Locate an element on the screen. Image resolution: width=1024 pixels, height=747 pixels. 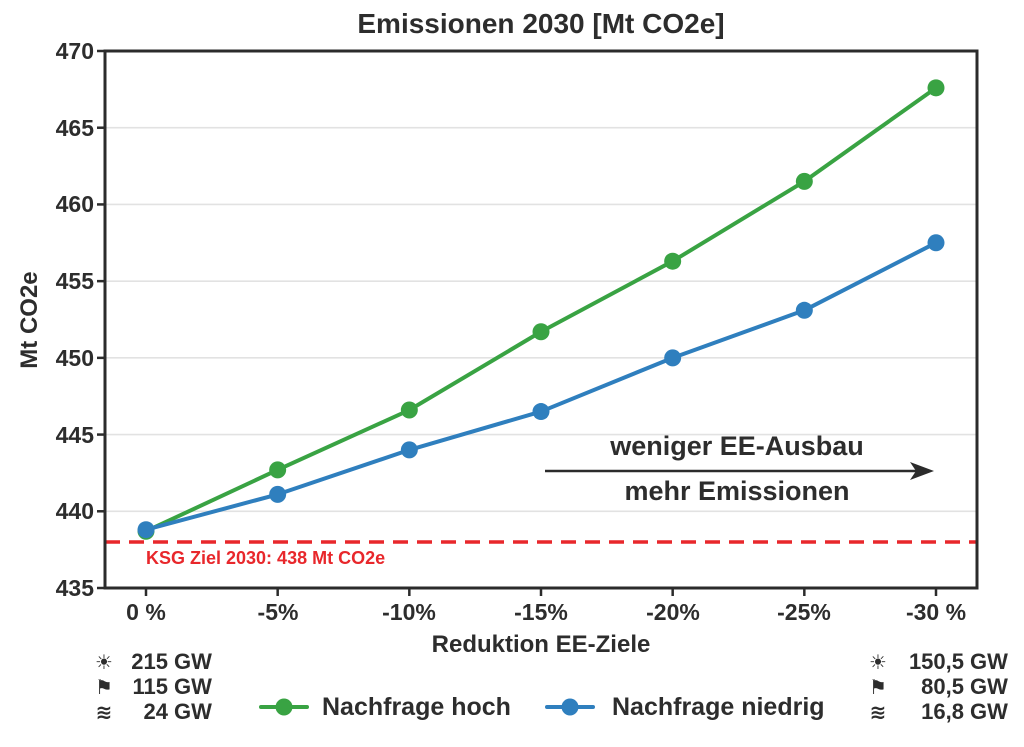
legend-label-nachfrage-hoch: Nachfrage hoch is located at coordinates (416, 707).